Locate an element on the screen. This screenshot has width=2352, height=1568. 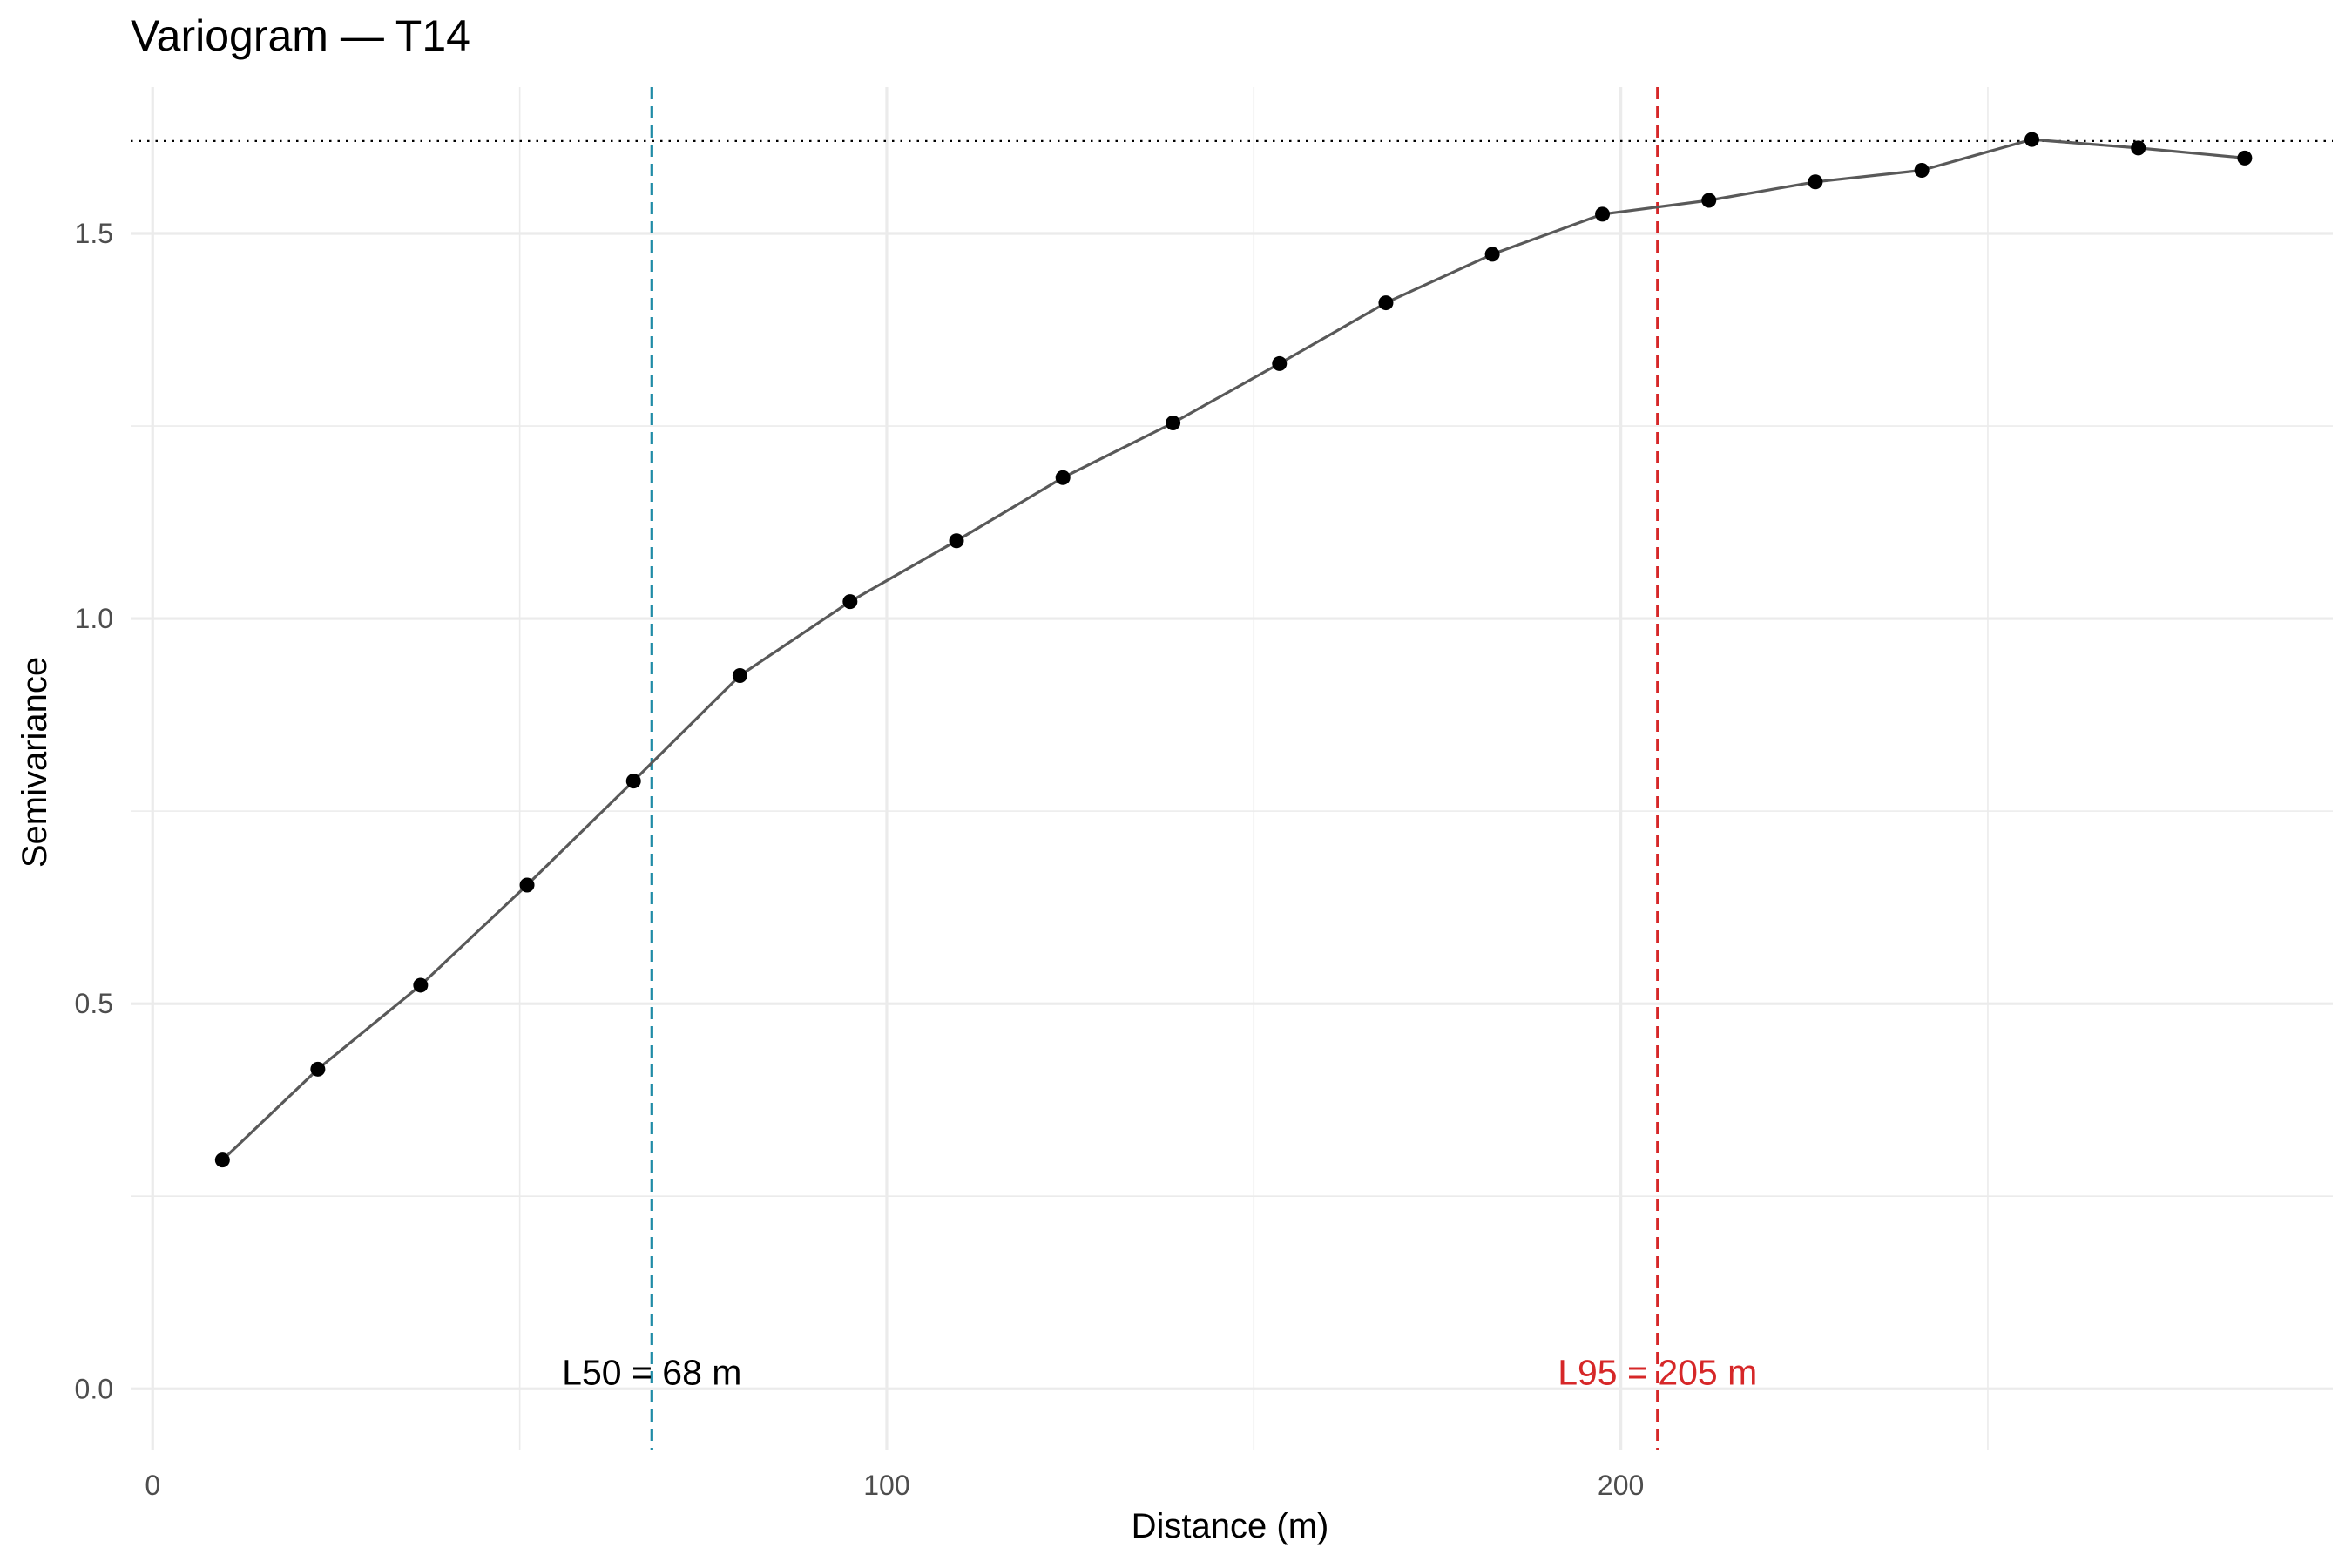
y-axis-title: Semivariance is located at coordinates (35, 762).